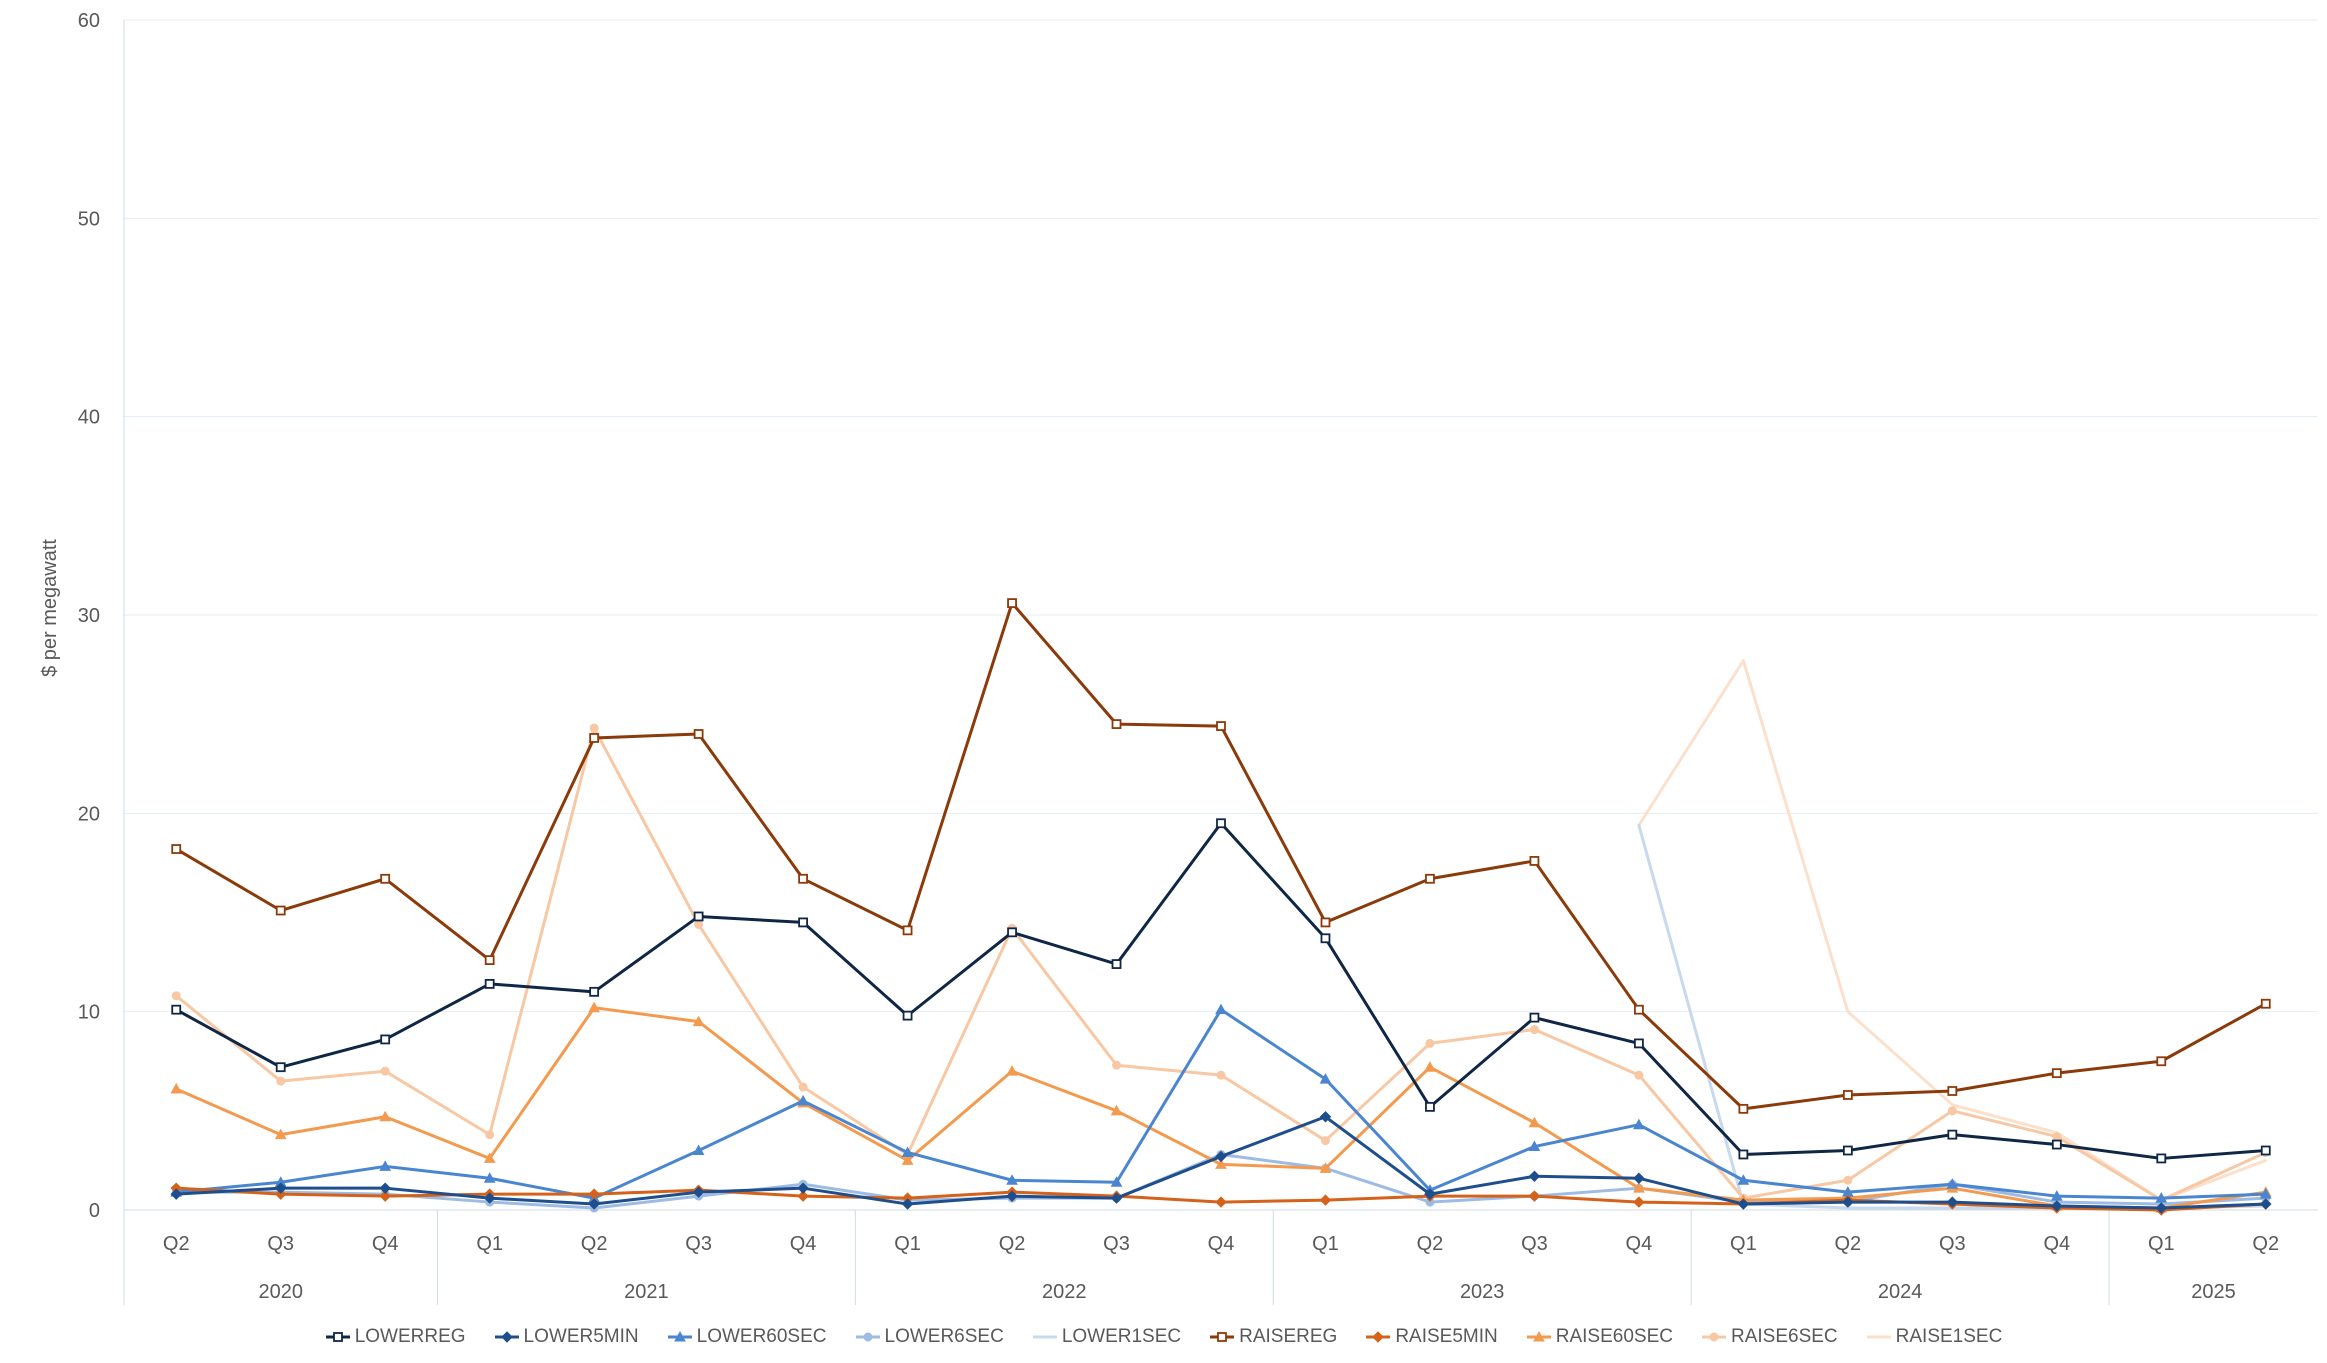 This screenshot has height=1363, width=2327. I want to click on series-lower60sec, so click(1221, 1103).